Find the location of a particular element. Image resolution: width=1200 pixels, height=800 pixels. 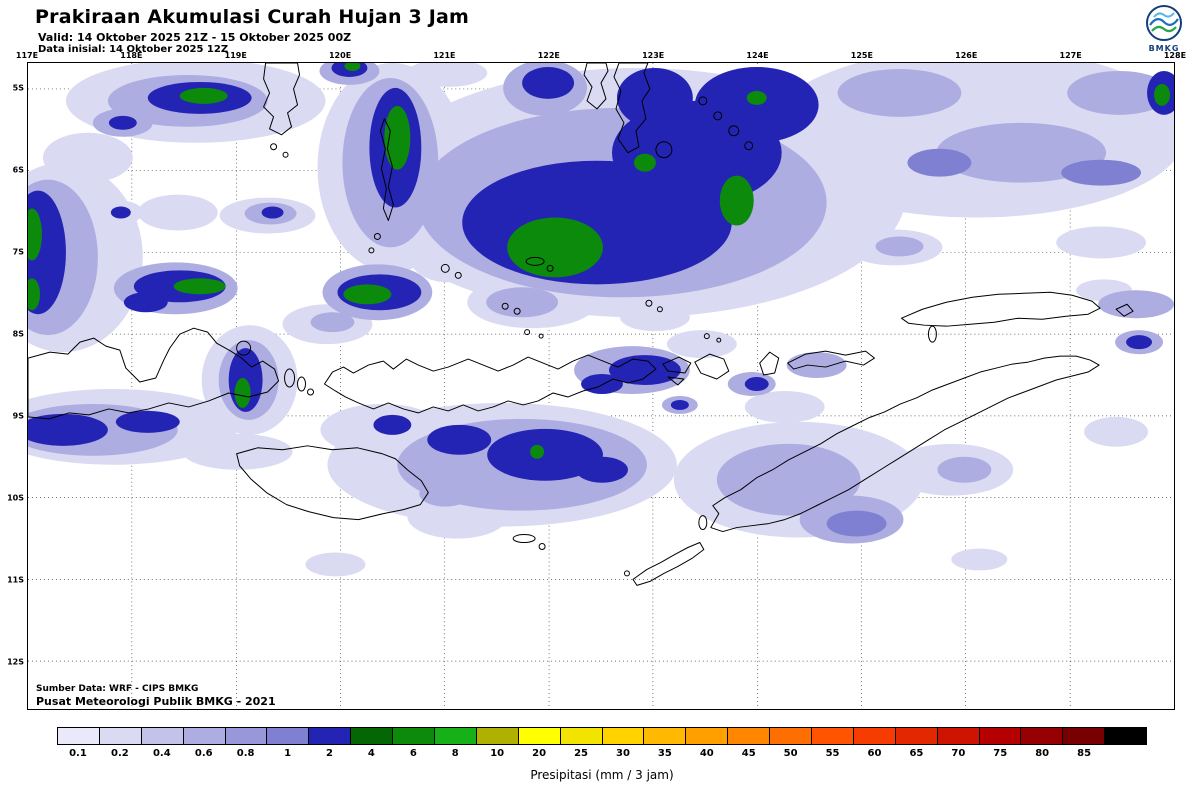

colorbar-tick-label: 8 is located at coordinates (455, 753).